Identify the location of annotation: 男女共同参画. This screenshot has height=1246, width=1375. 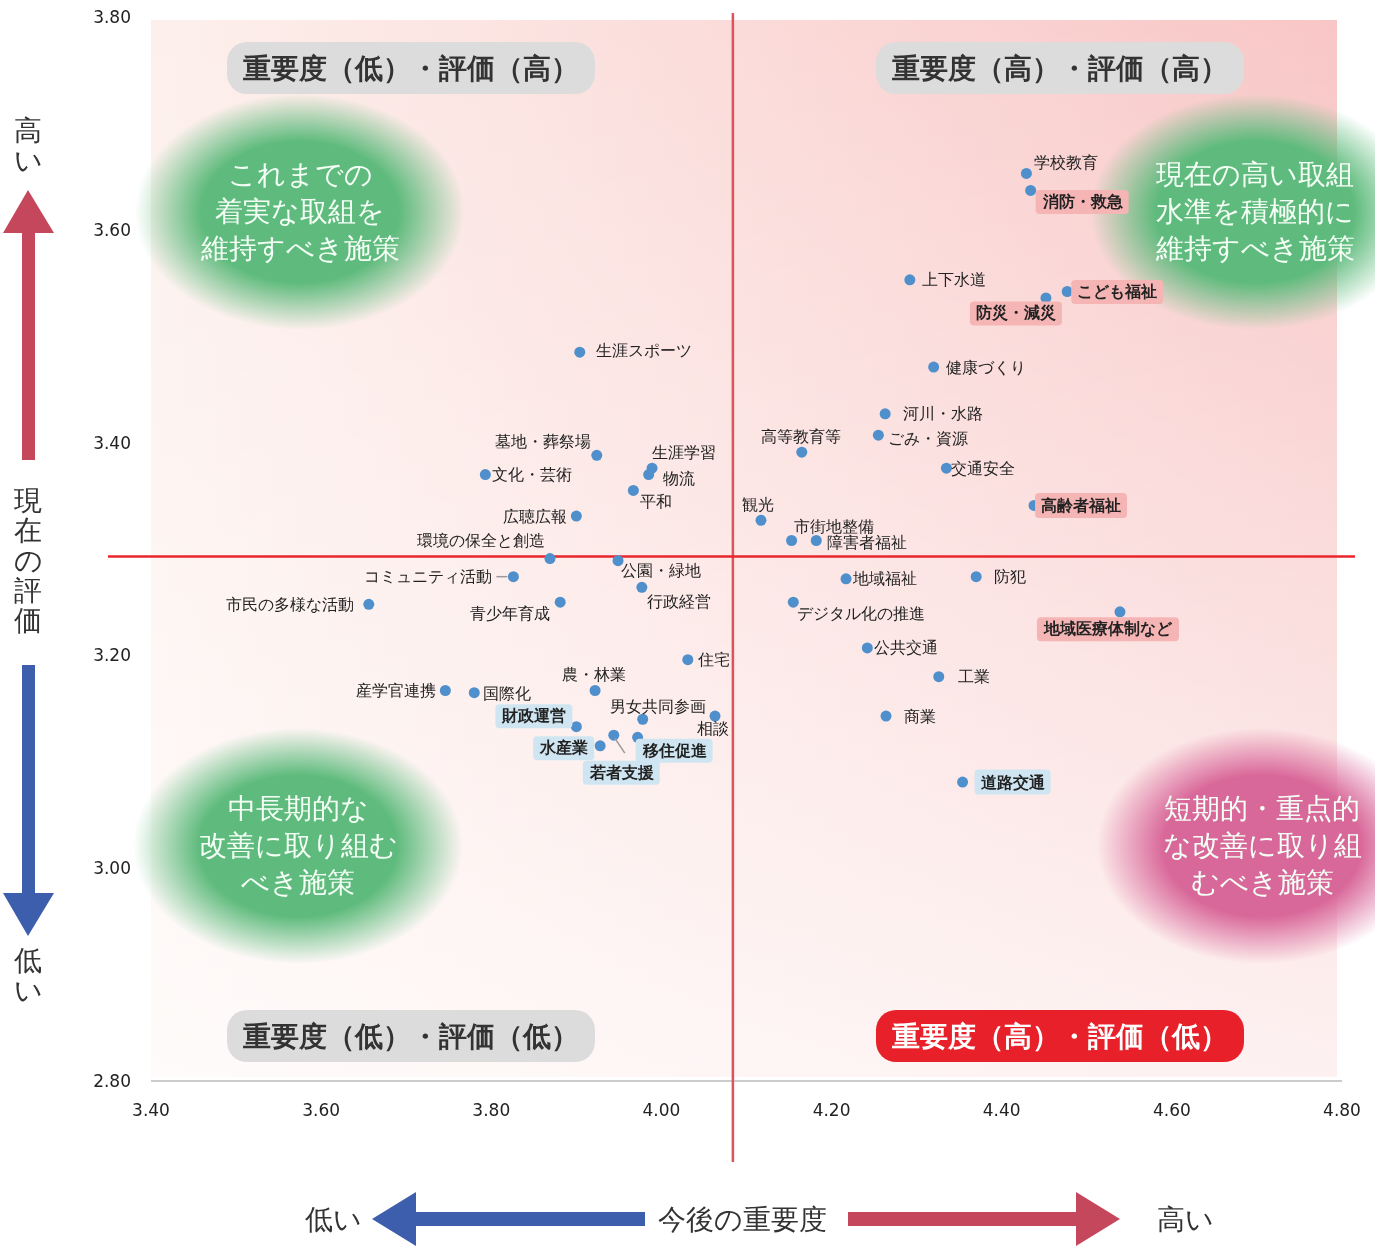
(657, 706).